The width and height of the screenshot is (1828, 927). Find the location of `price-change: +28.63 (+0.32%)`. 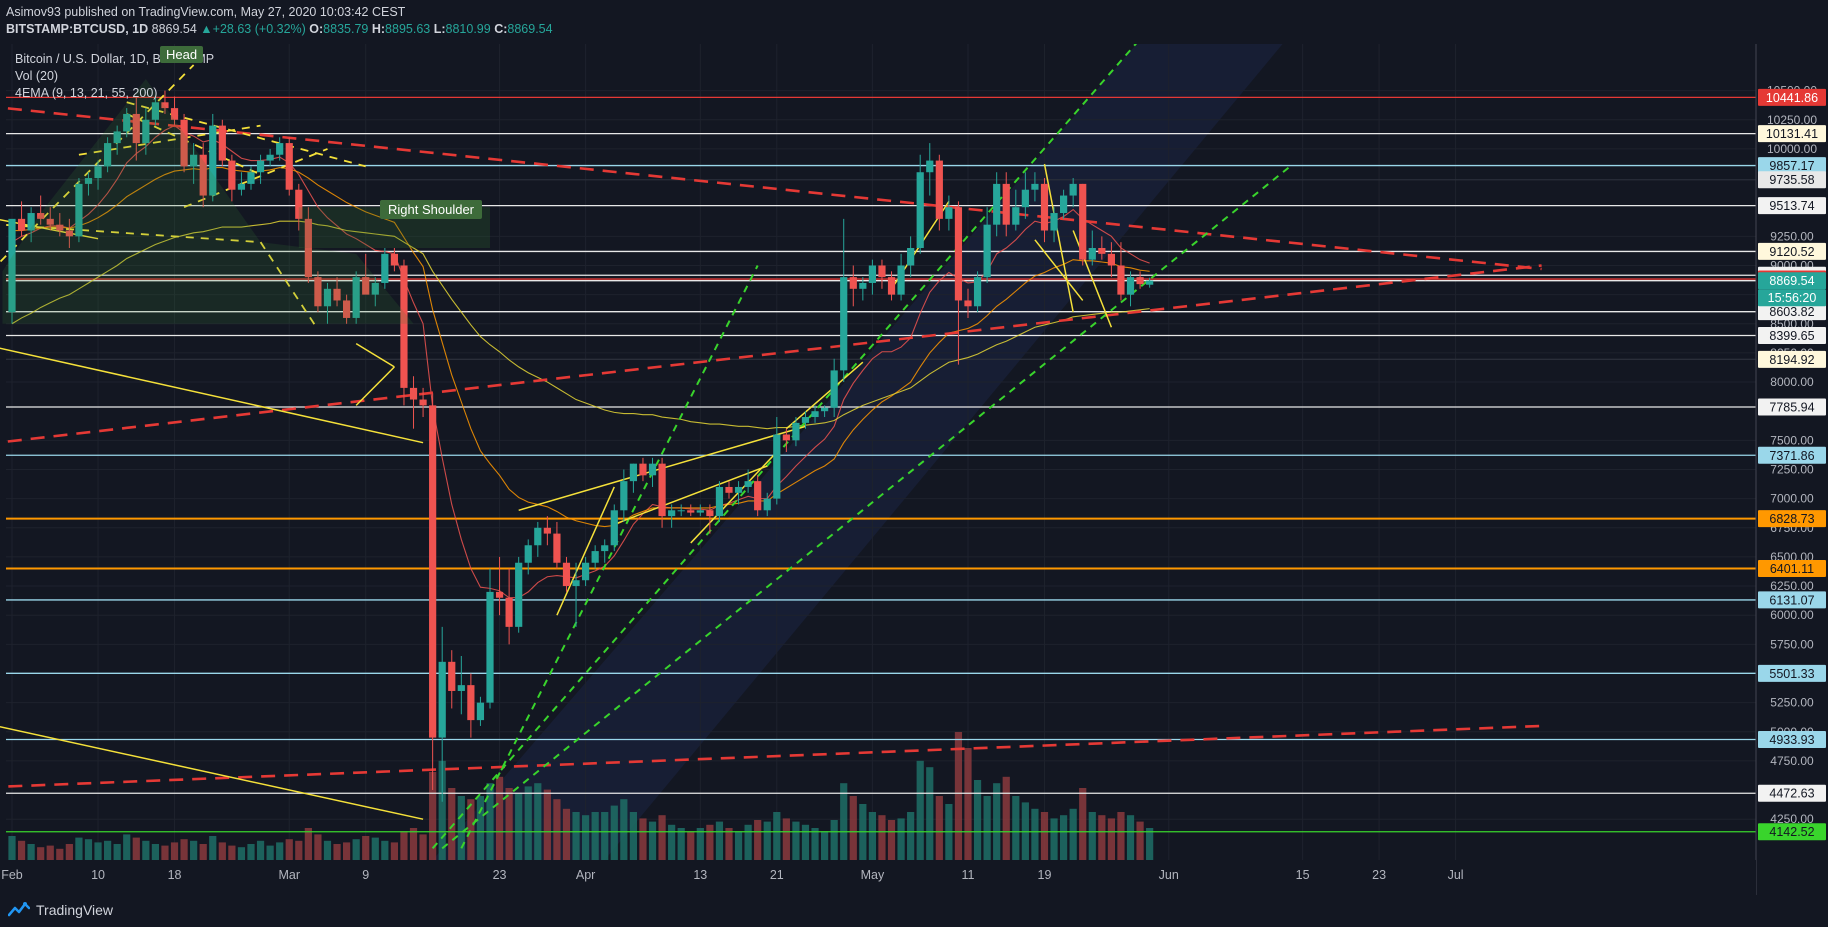

price-change: +28.63 (+0.32%) is located at coordinates (259, 29).